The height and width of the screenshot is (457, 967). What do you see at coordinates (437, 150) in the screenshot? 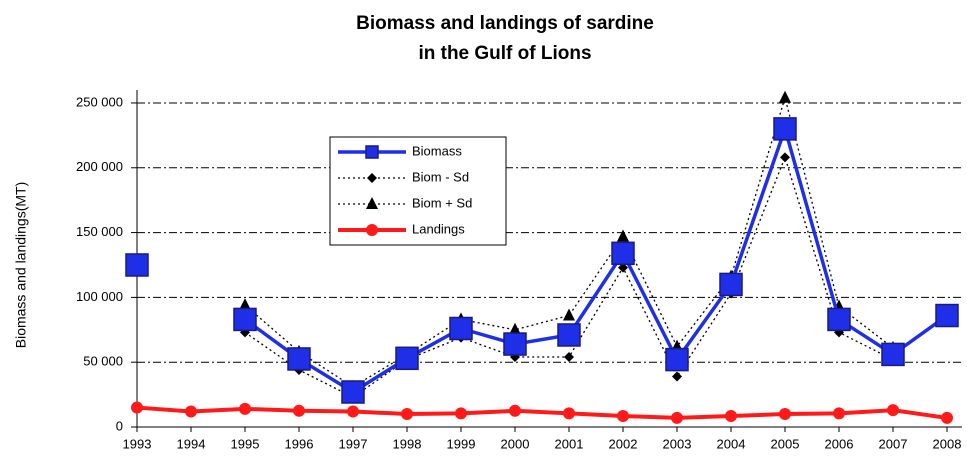
I see `legend-label: Biomass` at bounding box center [437, 150].